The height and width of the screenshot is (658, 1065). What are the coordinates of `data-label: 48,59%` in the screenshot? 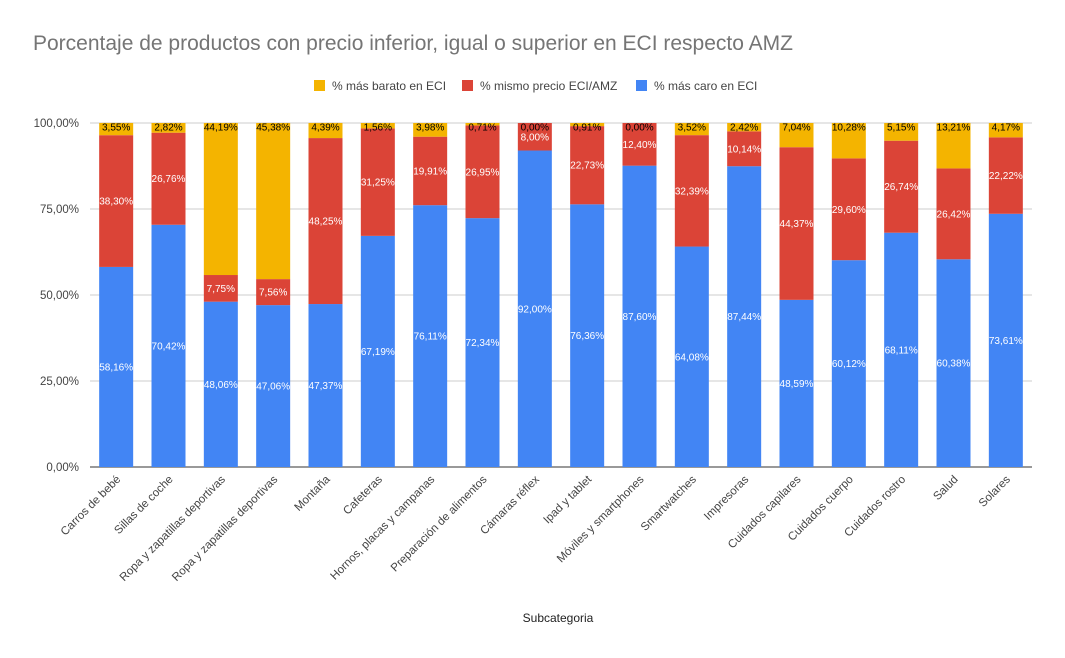 It's located at (797, 384).